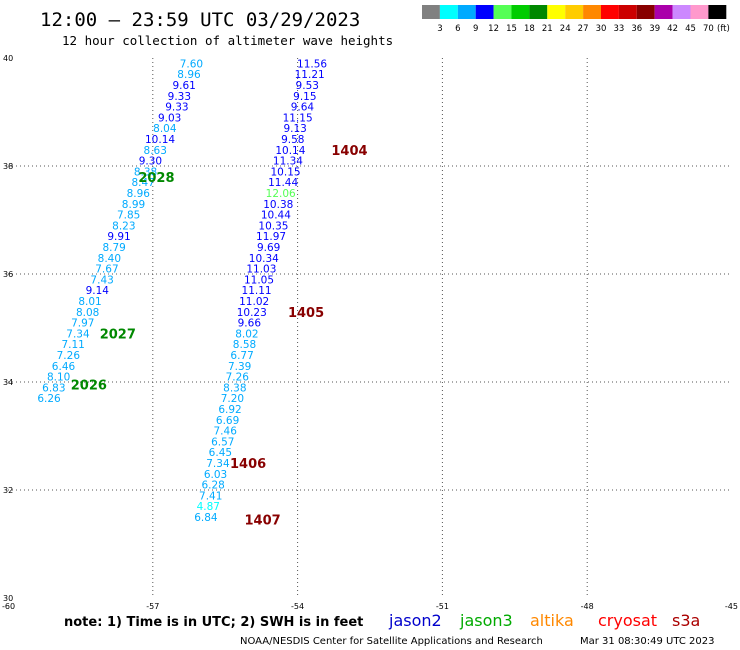 The height and width of the screenshot is (650, 740). What do you see at coordinates (286, 172) in the screenshot?
I see `wave-height-value: 10.15` at bounding box center [286, 172].